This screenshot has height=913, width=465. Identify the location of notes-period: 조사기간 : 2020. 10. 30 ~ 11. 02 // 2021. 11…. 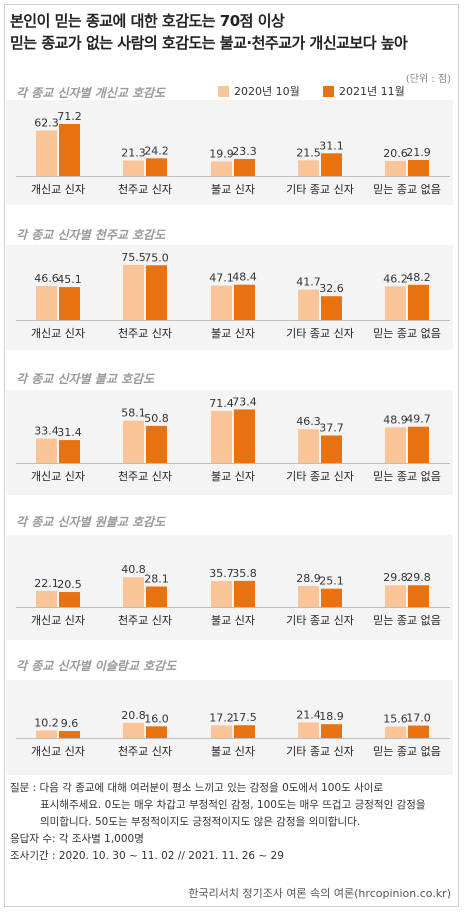
(147, 856).